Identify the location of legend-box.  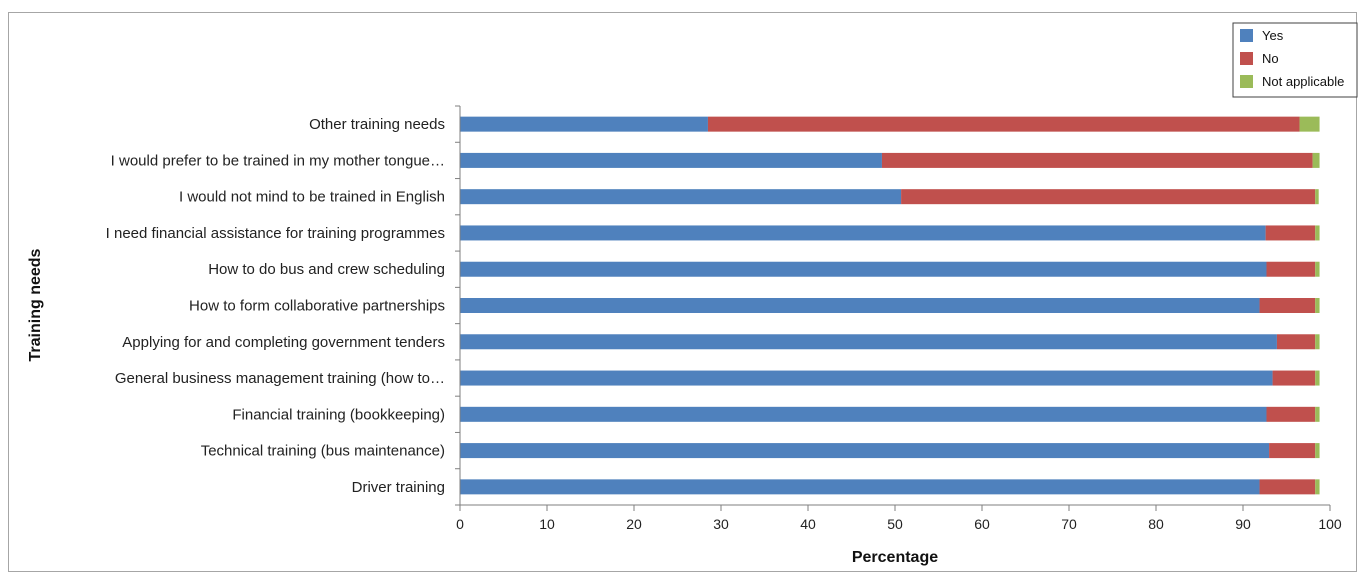
(1295, 60).